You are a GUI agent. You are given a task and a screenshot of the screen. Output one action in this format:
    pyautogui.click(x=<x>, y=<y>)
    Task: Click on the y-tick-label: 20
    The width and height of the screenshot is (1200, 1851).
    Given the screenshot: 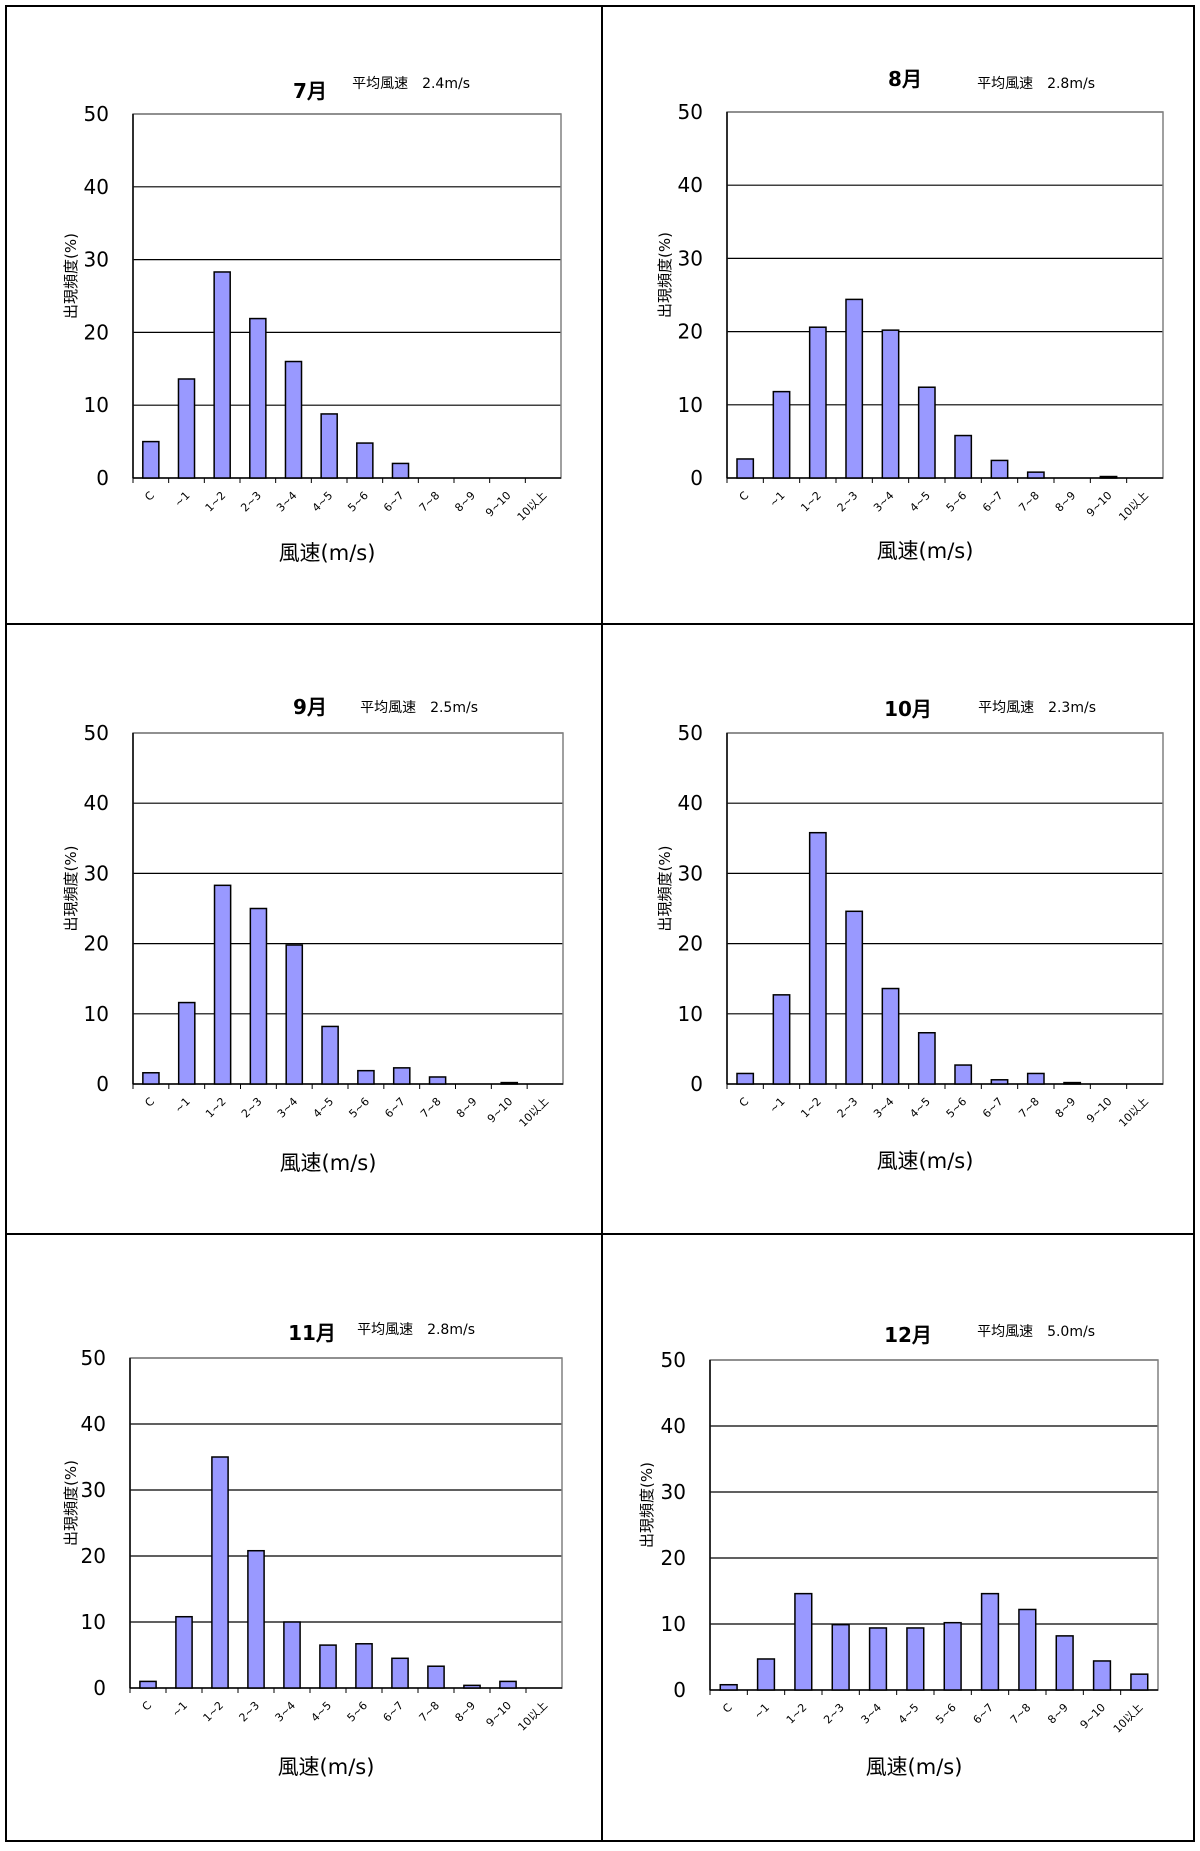 What is the action you would take?
    pyautogui.click(x=96, y=944)
    